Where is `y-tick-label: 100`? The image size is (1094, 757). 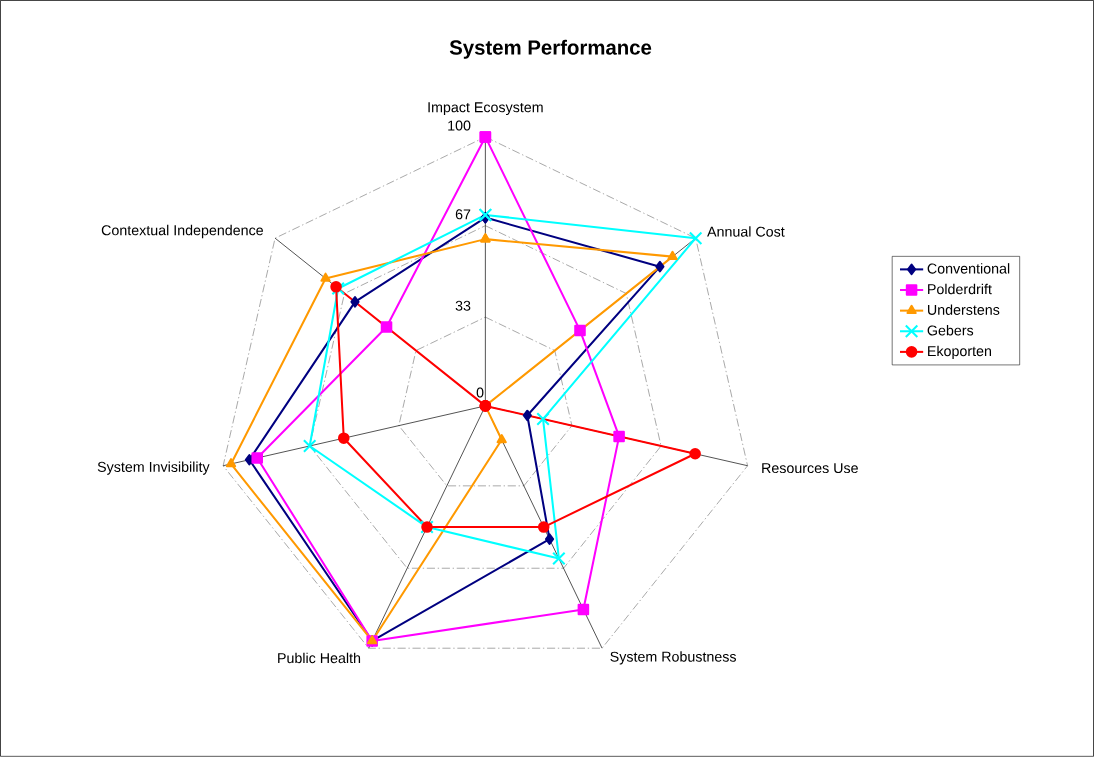 y-tick-label: 100 is located at coordinates (459, 125).